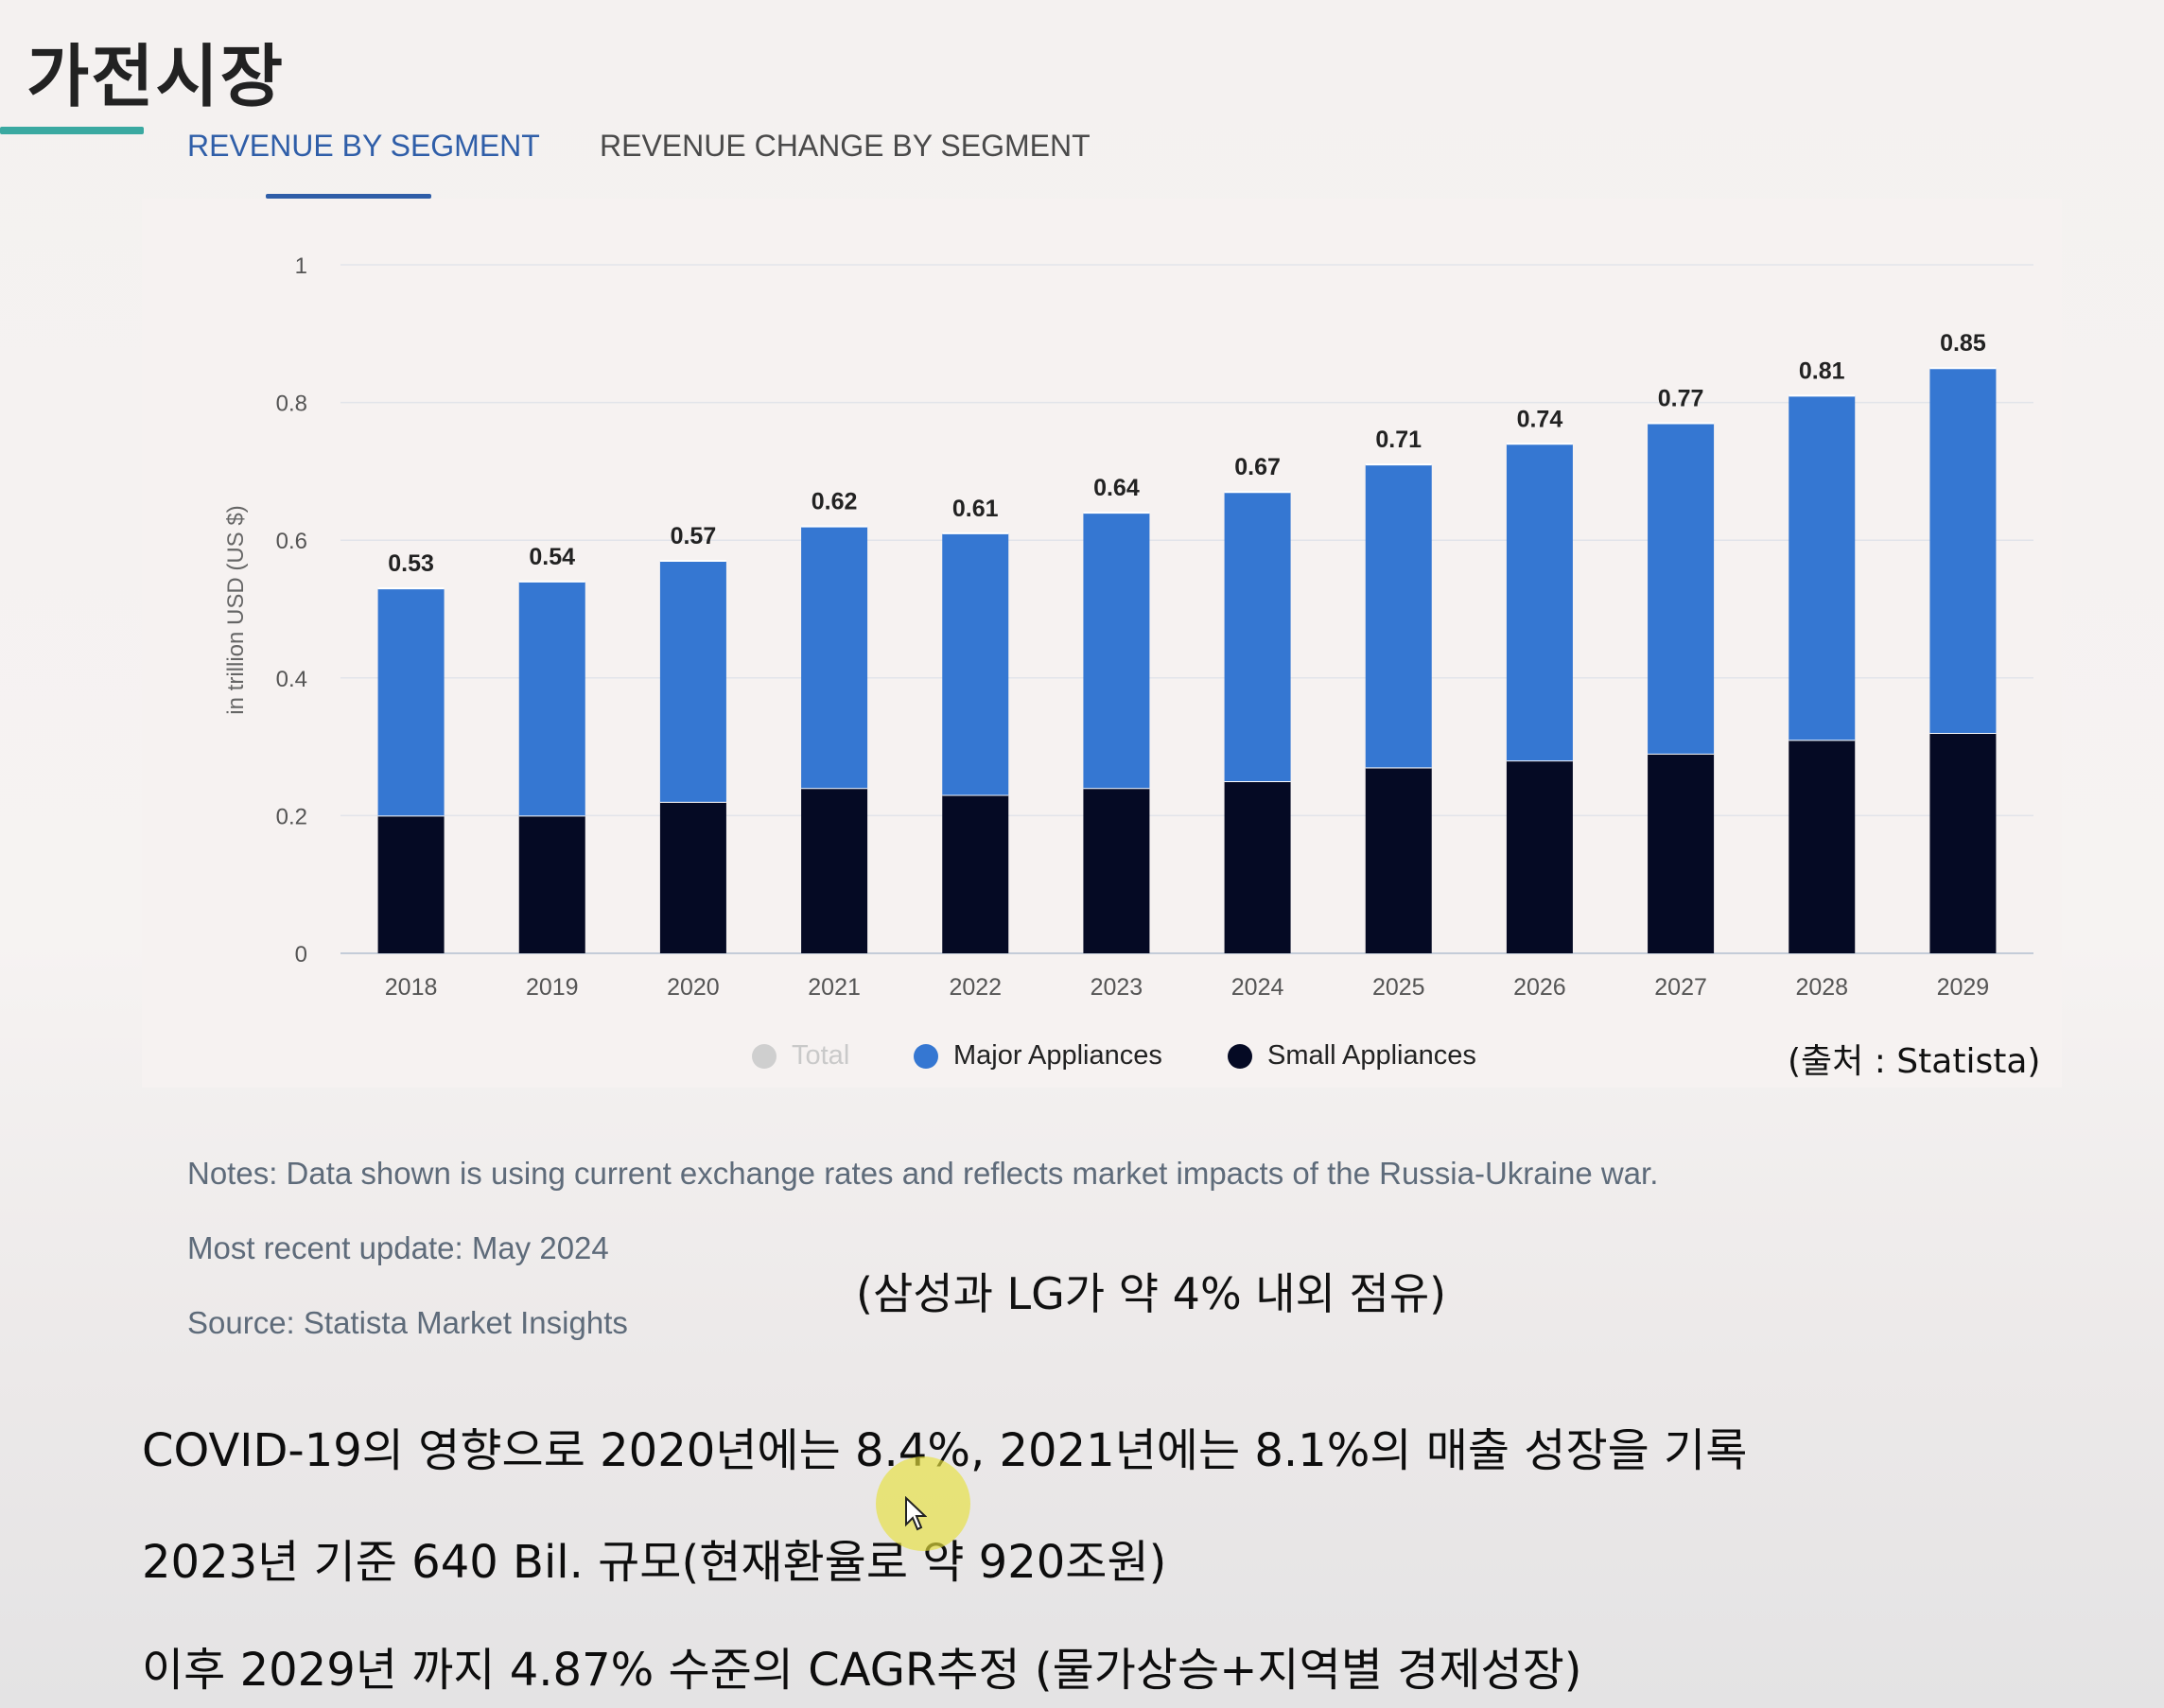 Image resolution: width=2164 pixels, height=1708 pixels. I want to click on x-tick-label: 2028, so click(1822, 987).